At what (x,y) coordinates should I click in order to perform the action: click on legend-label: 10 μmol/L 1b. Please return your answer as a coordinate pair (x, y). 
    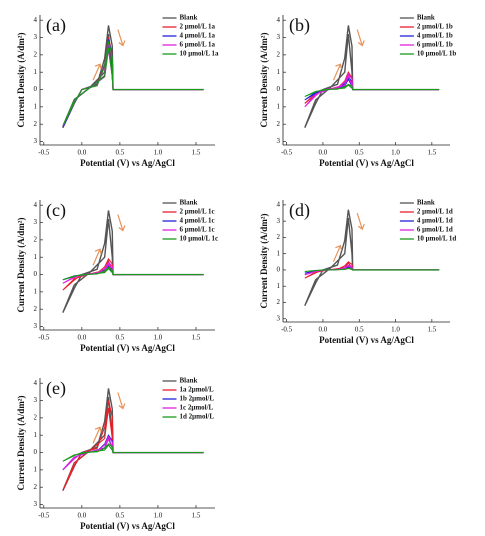
    Looking at the image, I should click on (436, 54).